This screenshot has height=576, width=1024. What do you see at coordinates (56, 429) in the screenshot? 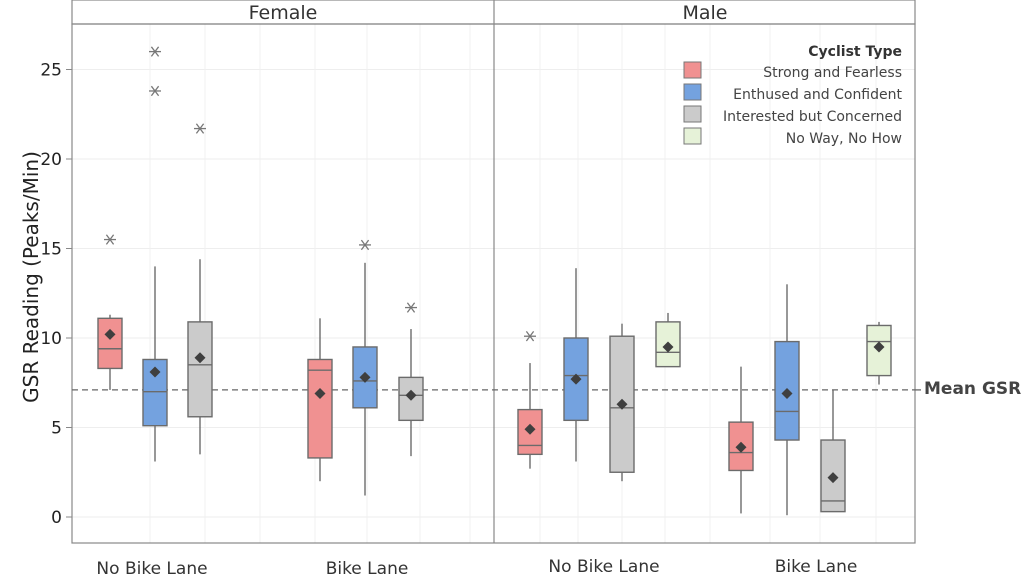
I see `y-tick-label: 5` at bounding box center [56, 429].